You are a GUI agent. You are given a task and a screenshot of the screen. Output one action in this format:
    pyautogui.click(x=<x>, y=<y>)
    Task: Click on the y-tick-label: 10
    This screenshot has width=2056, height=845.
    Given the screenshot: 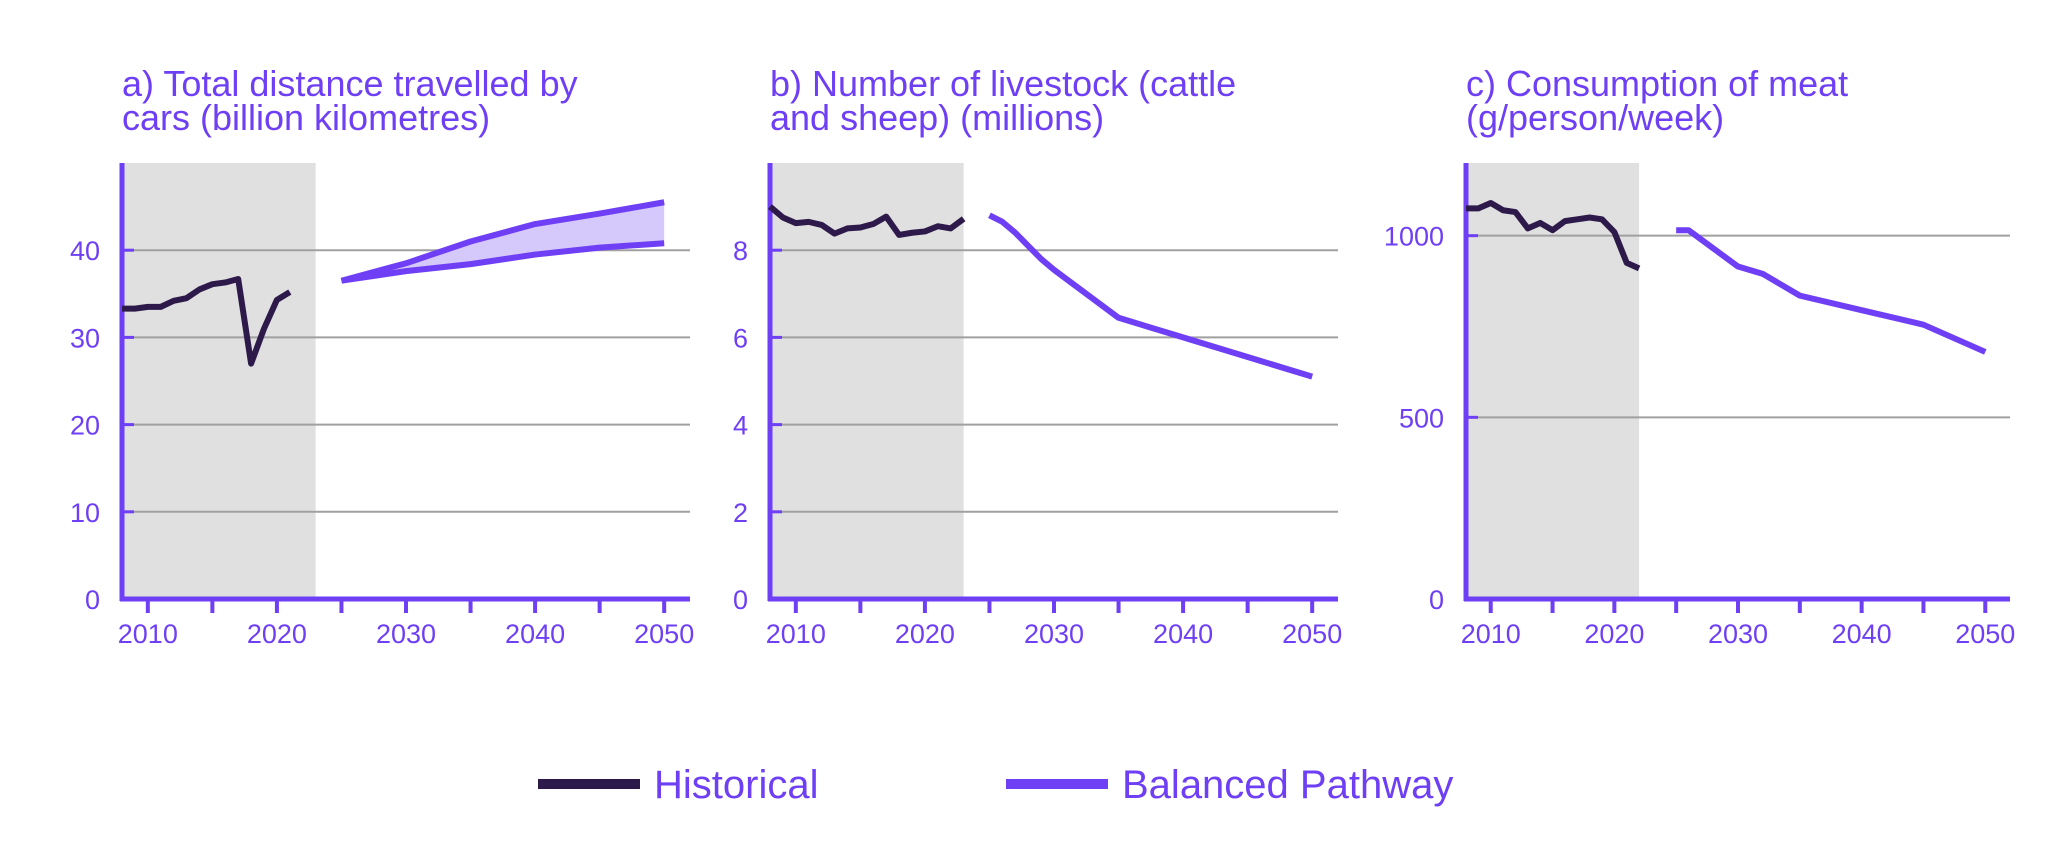 What is the action you would take?
    pyautogui.click(x=85, y=513)
    